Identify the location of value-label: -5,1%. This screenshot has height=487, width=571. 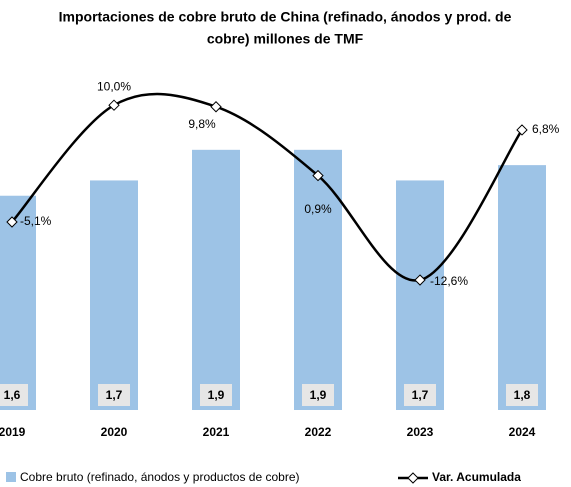
(36, 221).